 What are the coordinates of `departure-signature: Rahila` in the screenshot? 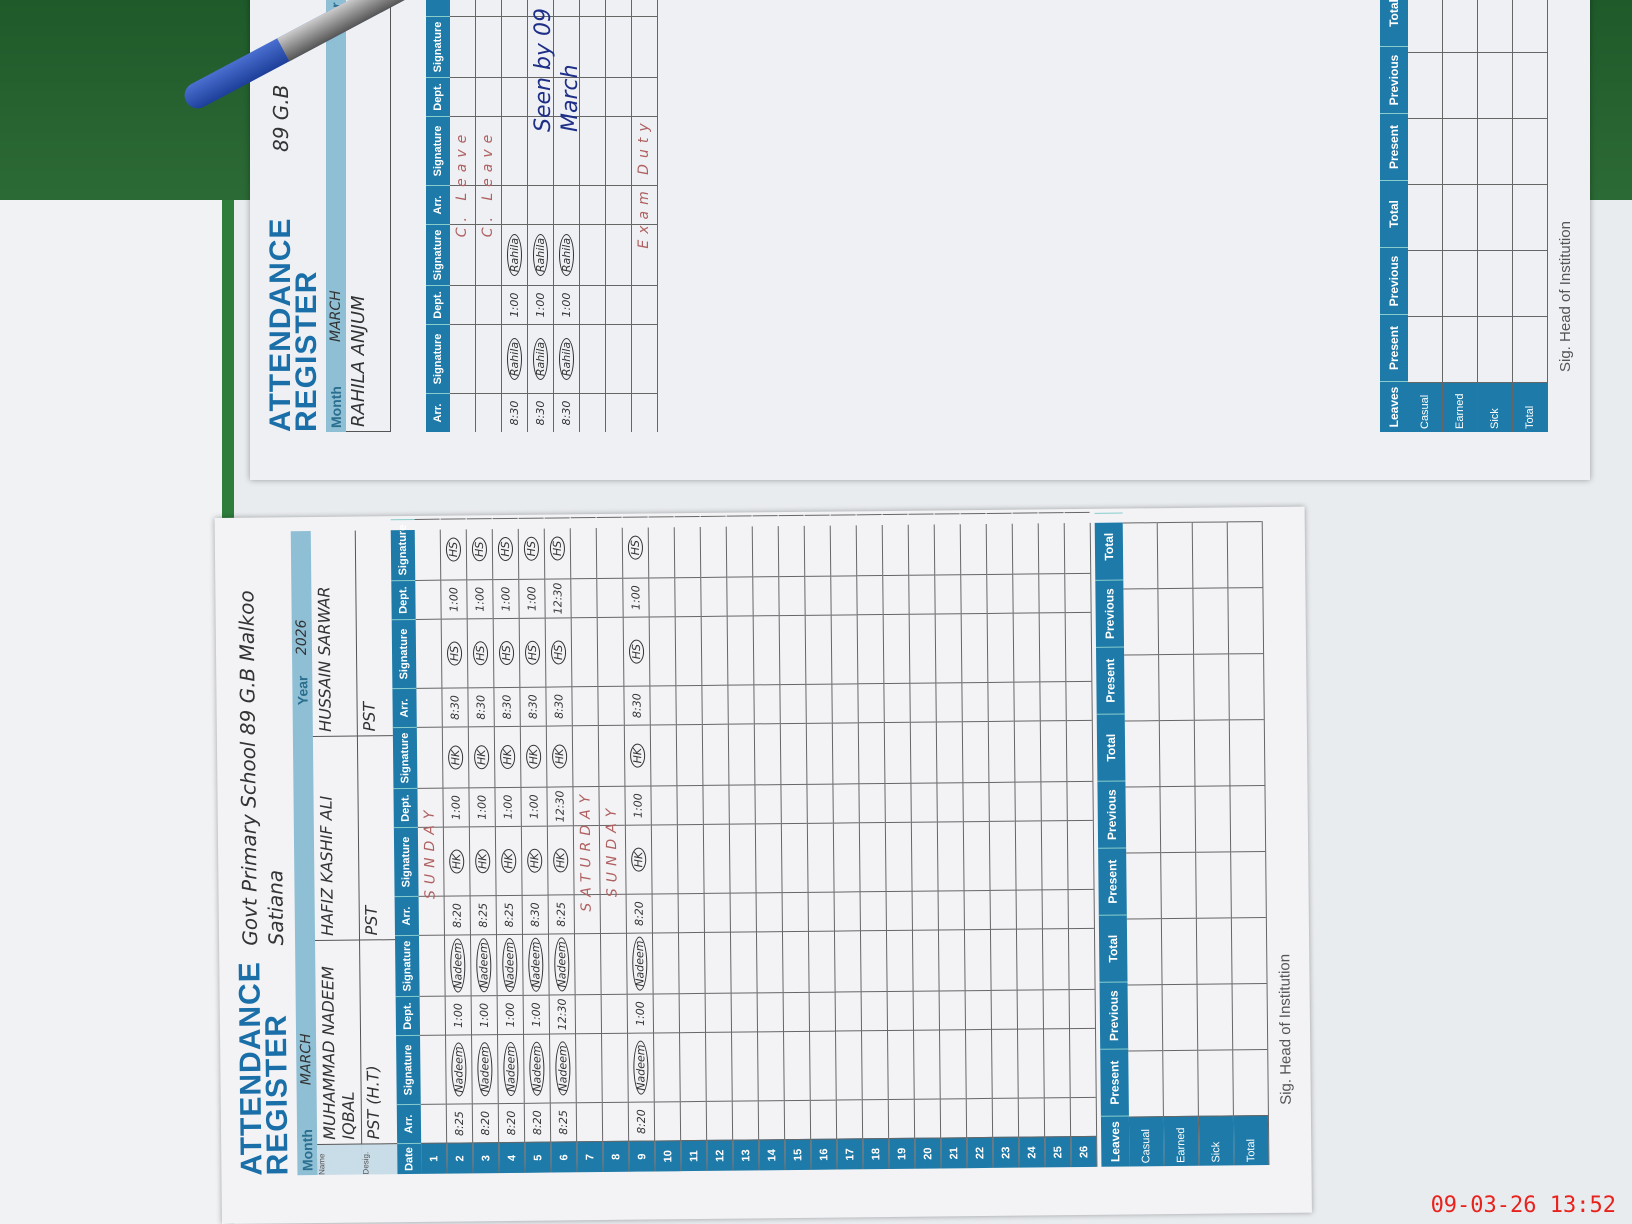 It's located at (540, 254).